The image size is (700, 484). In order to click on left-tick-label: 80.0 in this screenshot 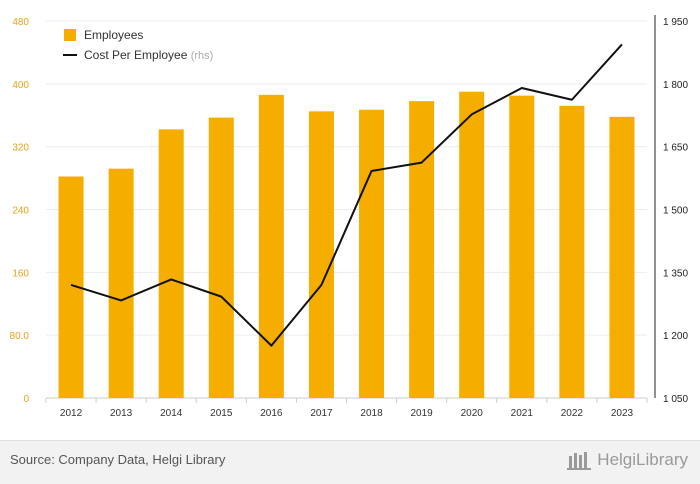, I will do `click(20, 336)`.